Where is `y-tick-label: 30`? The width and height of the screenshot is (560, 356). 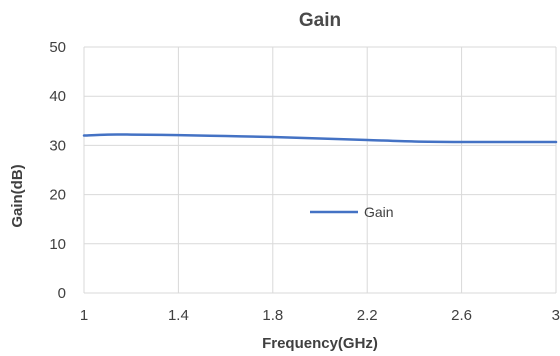
y-tick-label: 30 is located at coordinates (57, 145).